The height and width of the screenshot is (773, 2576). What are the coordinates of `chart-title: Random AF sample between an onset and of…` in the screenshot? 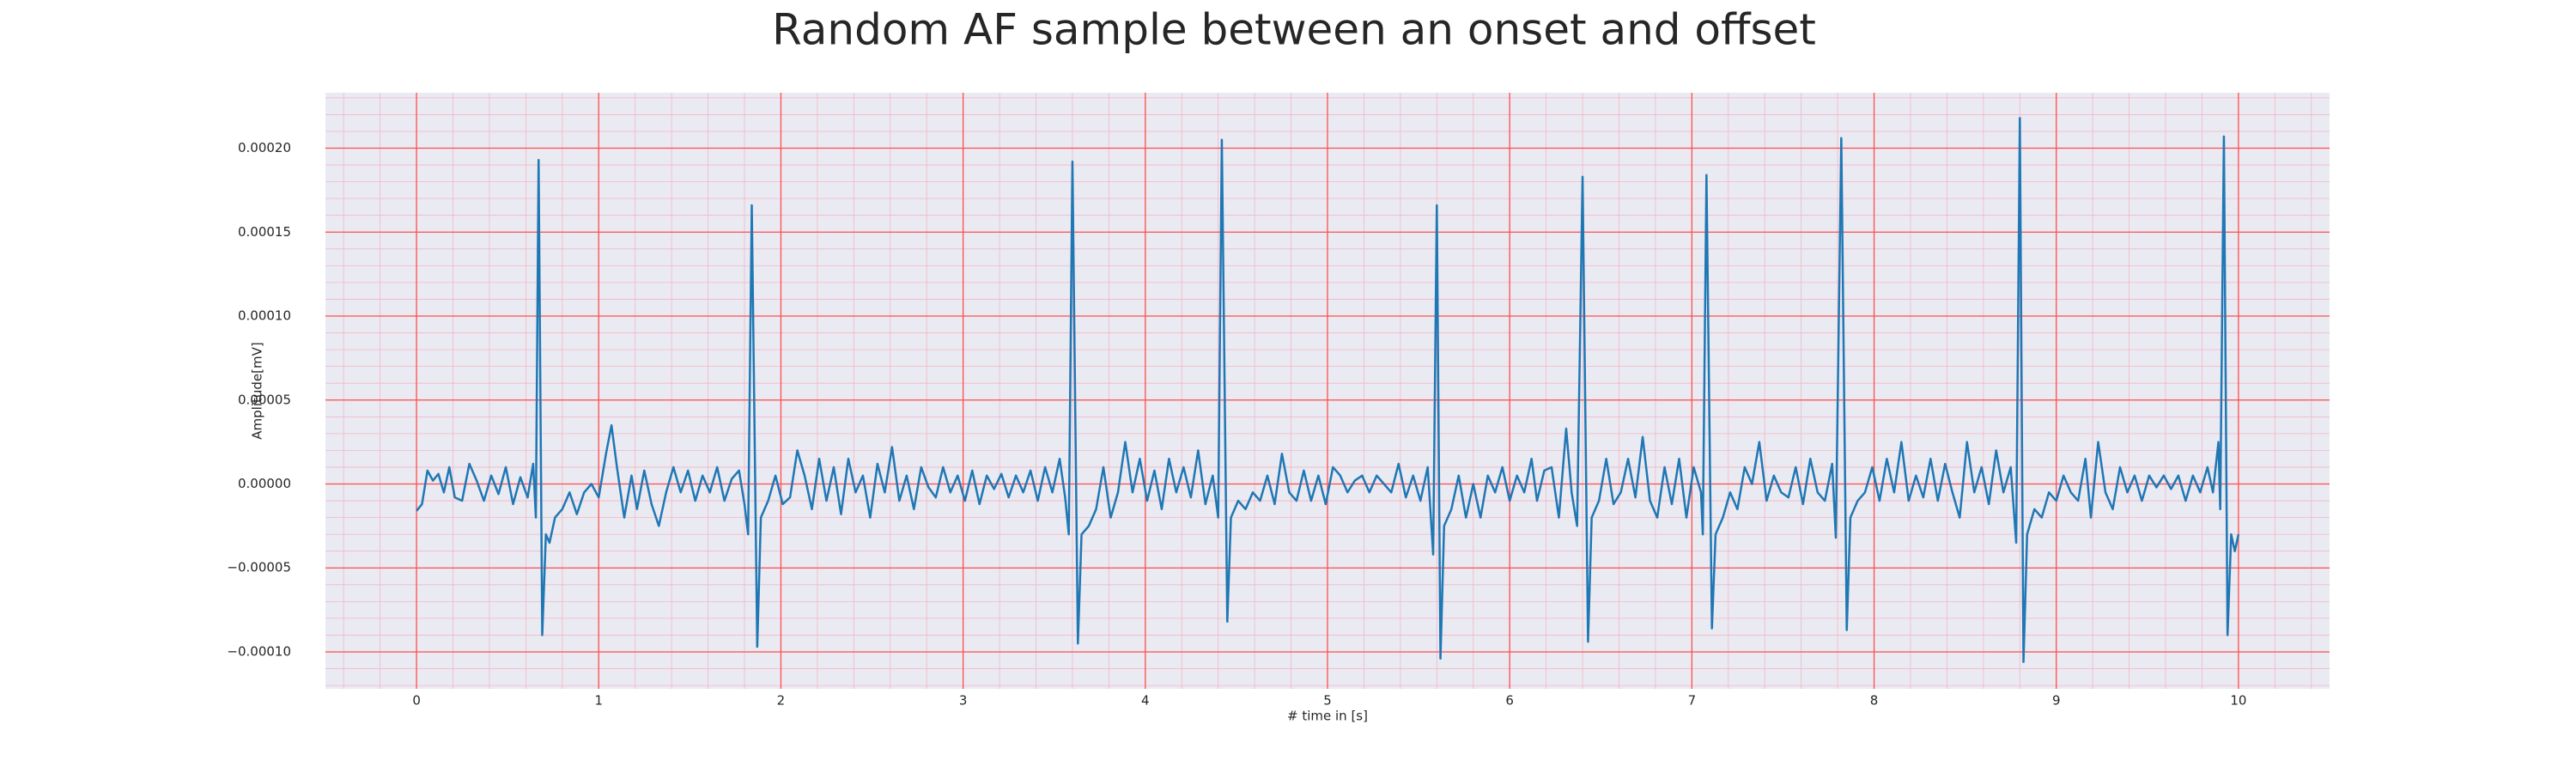 It's located at (1294, 30).